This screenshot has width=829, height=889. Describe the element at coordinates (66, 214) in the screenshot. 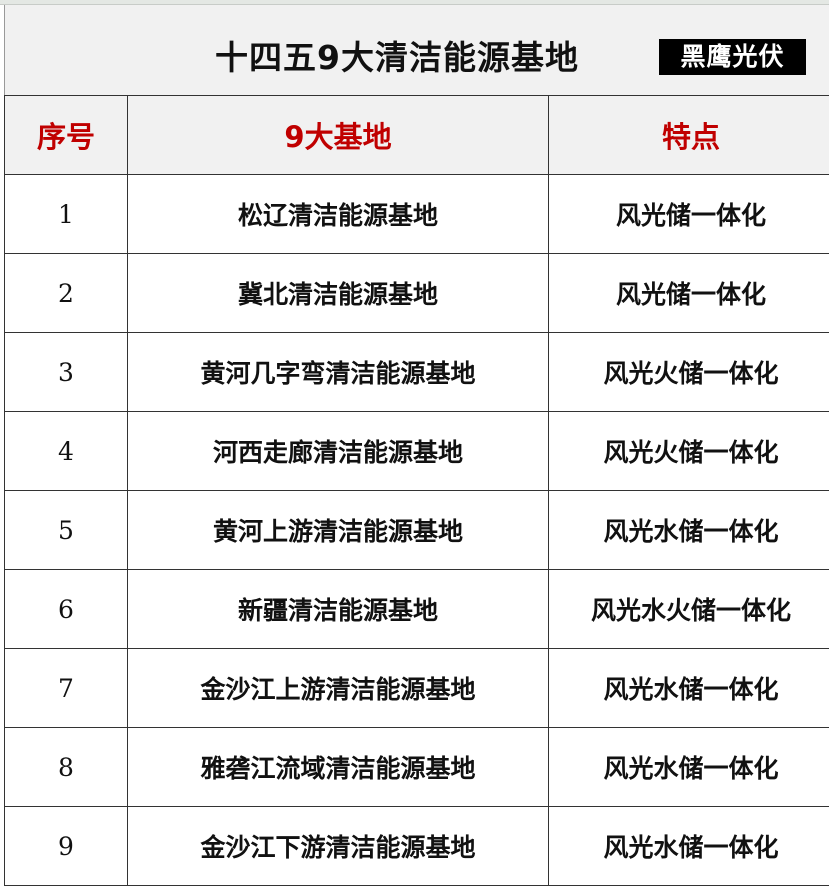

I see `cell-number: 1` at that location.